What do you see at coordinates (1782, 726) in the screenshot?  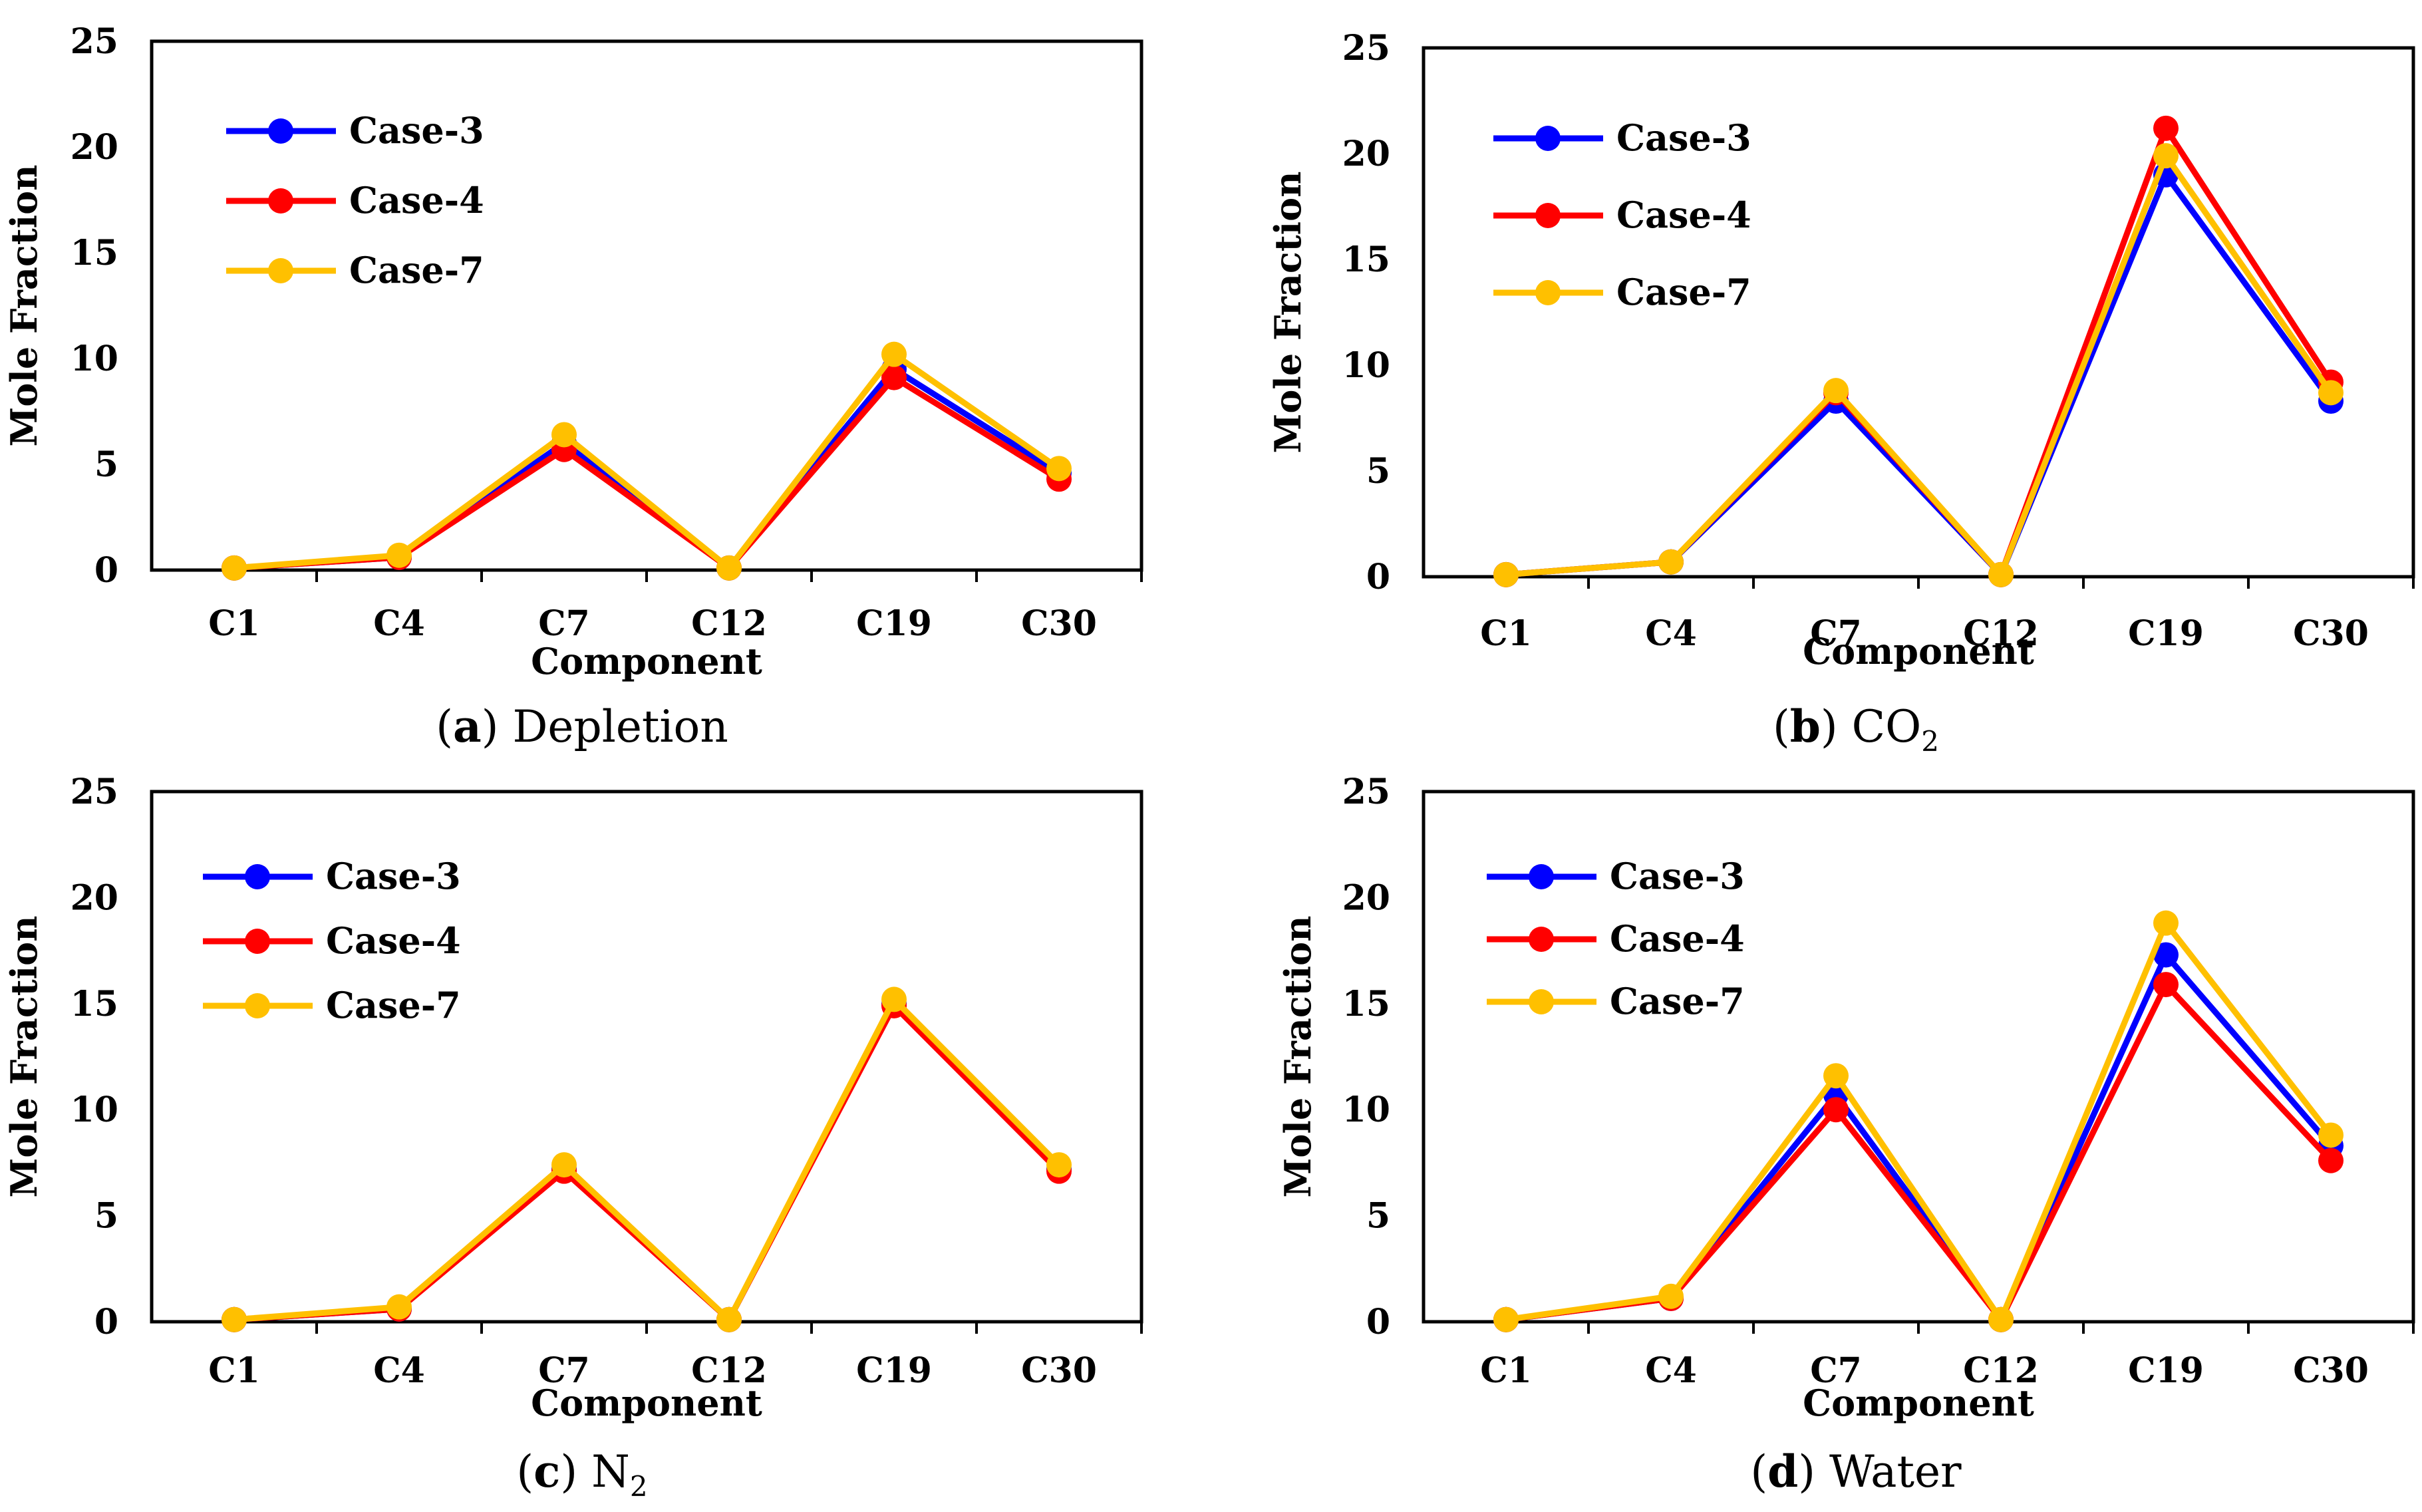 I see `caption-paren-open: (` at bounding box center [1782, 726].